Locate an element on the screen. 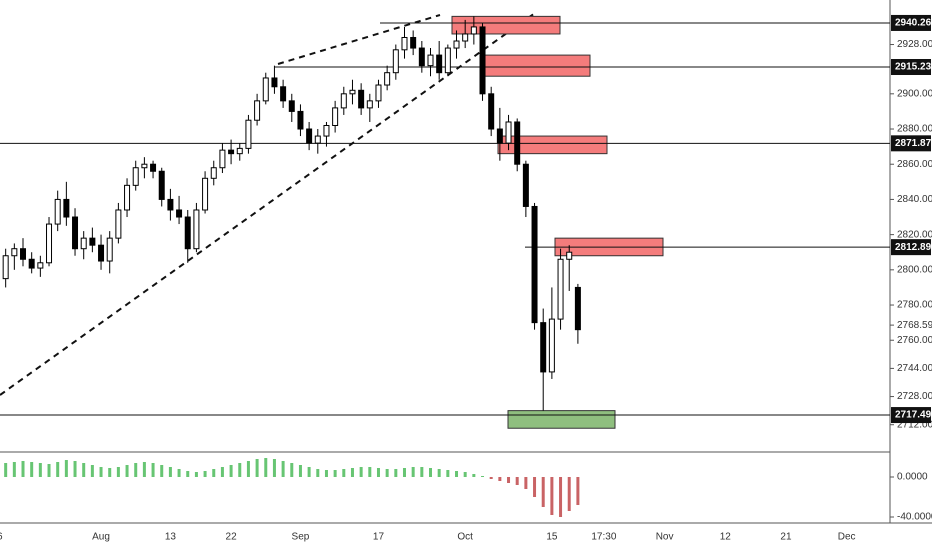 The height and width of the screenshot is (550, 932). level-label: 2717.49 is located at coordinates (913, 415).